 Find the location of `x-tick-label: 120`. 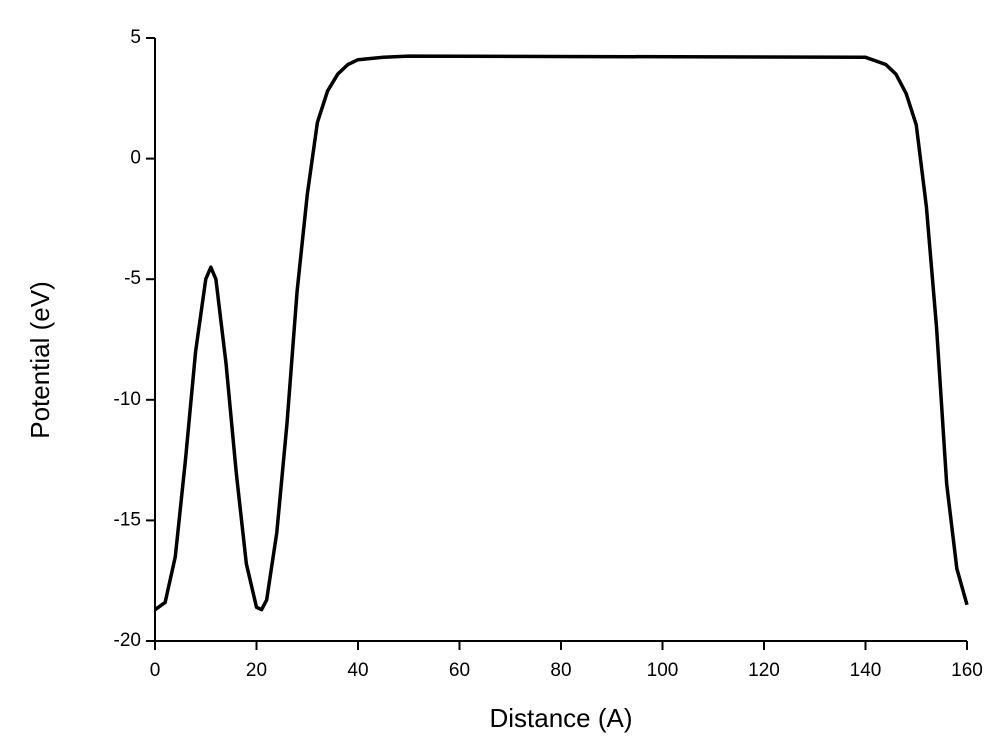

x-tick-label: 120 is located at coordinates (764, 670).